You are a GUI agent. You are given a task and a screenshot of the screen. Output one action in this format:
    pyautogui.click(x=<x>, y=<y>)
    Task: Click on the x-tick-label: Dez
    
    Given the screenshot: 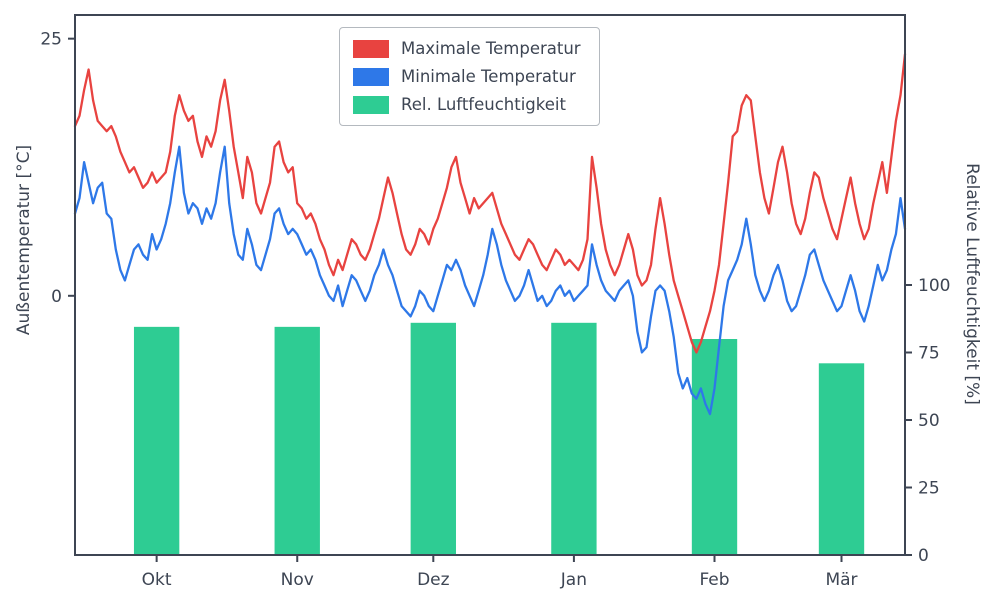 What is the action you would take?
    pyautogui.click(x=433, y=580)
    